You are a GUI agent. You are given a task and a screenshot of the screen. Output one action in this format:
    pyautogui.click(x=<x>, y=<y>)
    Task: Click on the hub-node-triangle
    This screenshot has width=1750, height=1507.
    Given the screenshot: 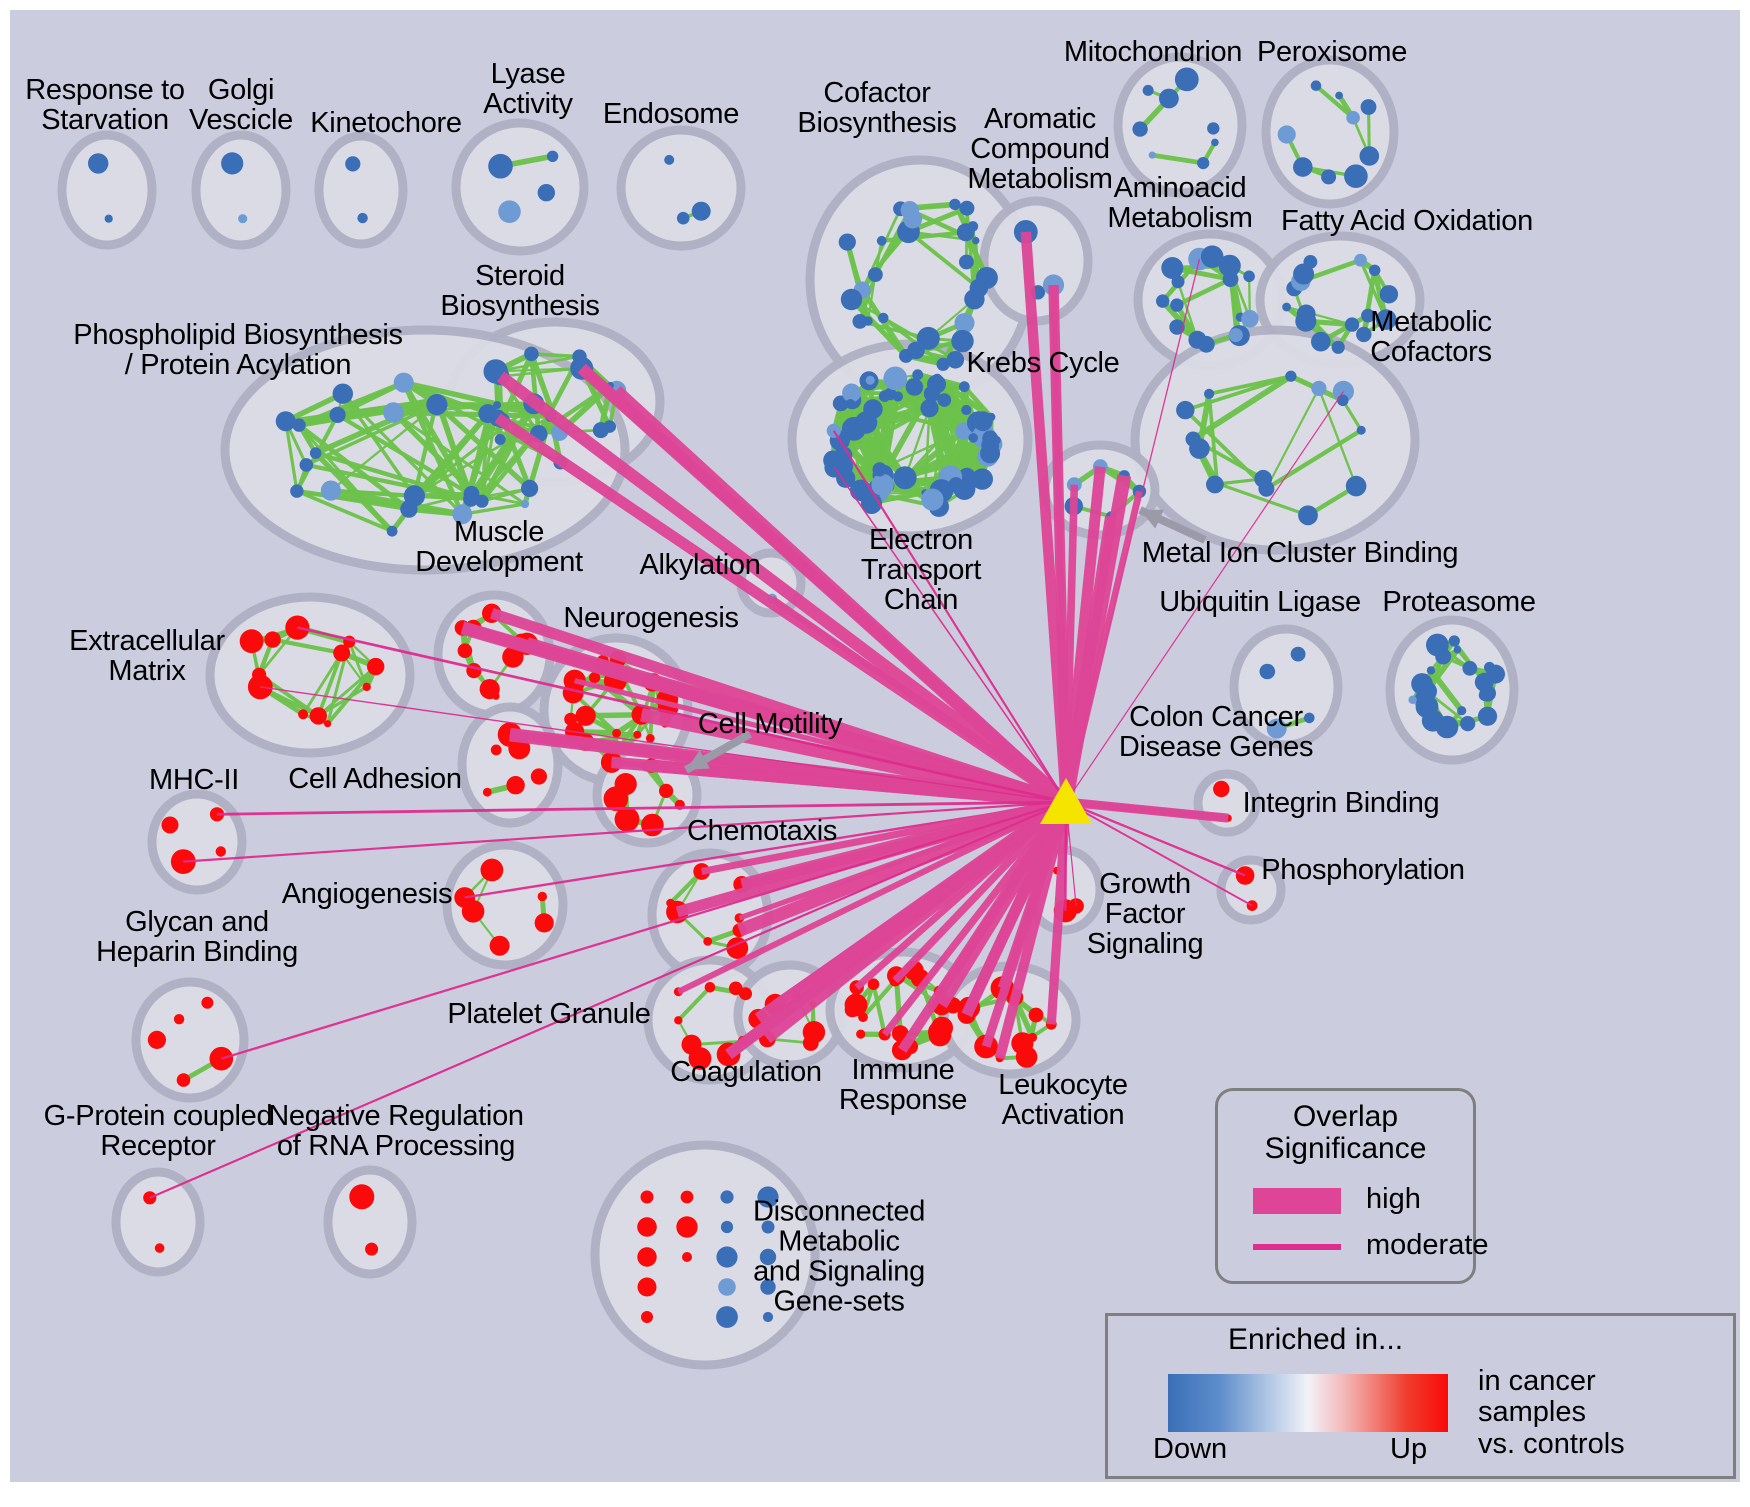 What is the action you would take?
    pyautogui.click(x=1066, y=801)
    